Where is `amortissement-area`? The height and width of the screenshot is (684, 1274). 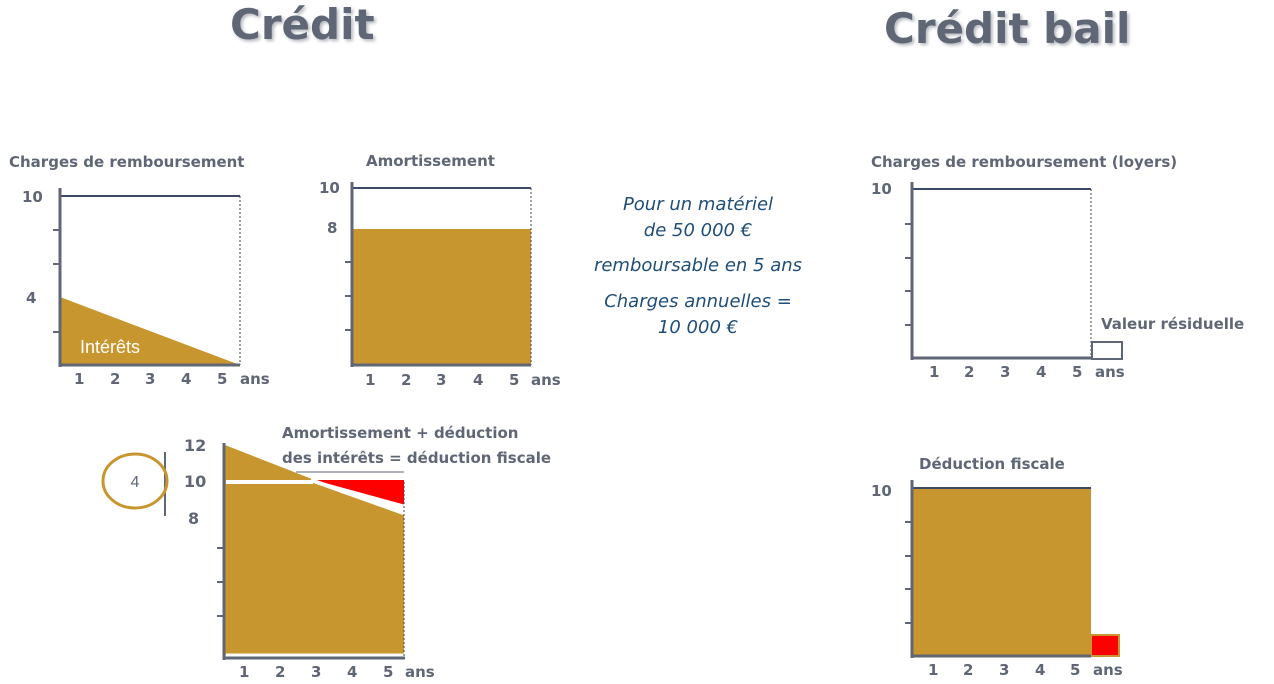
amortissement-area is located at coordinates (442, 297).